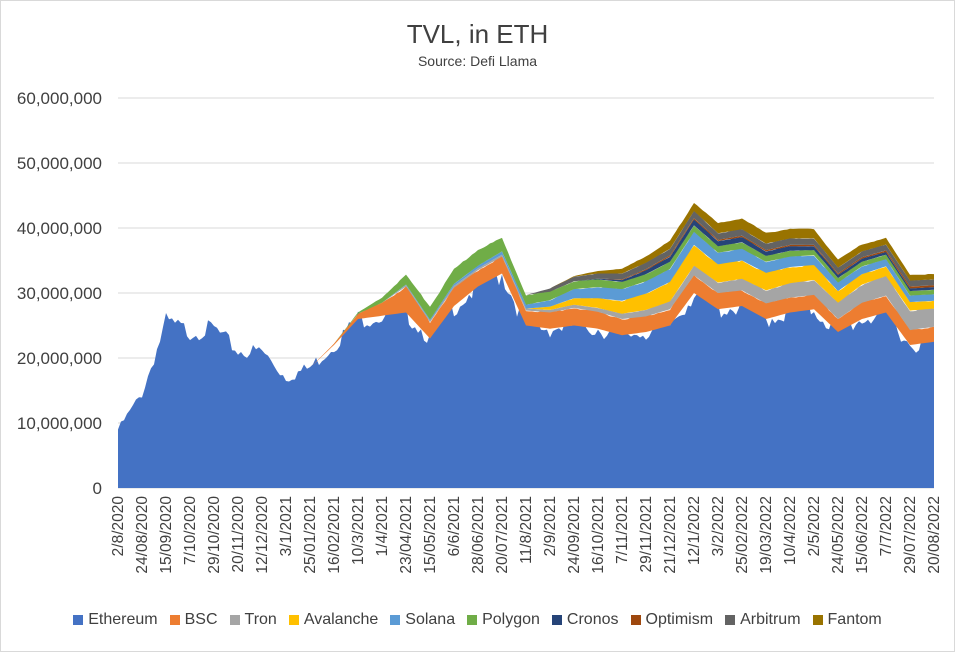 Image resolution: width=955 pixels, height=652 pixels. Describe the element at coordinates (502, 535) in the screenshot. I see `x-tick-label: 20/07/2021` at that location.